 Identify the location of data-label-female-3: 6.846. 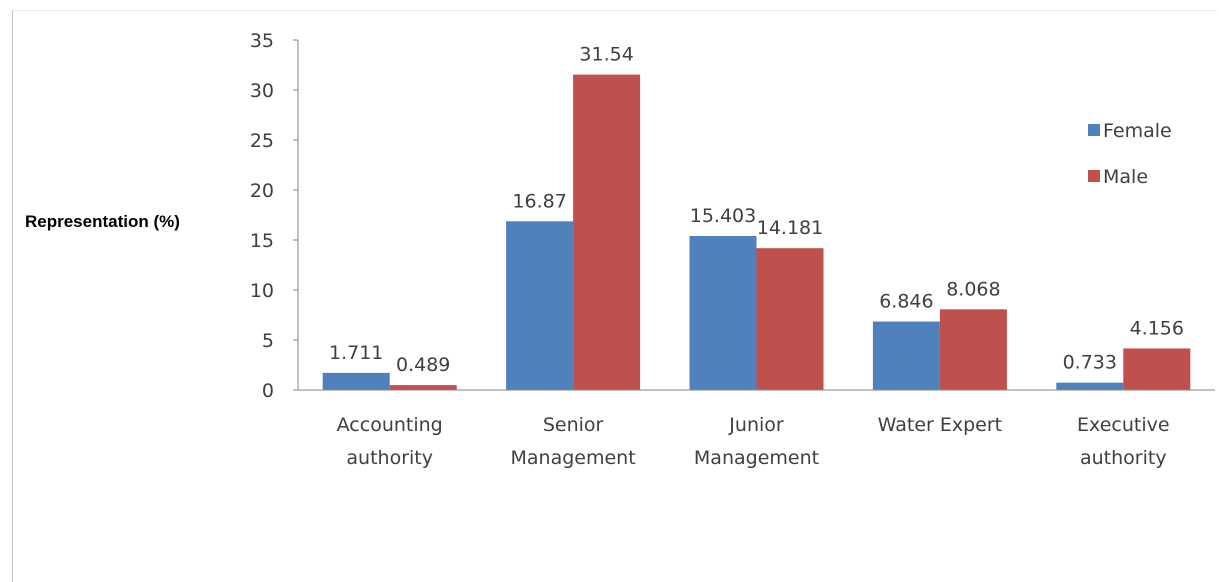
(906, 302).